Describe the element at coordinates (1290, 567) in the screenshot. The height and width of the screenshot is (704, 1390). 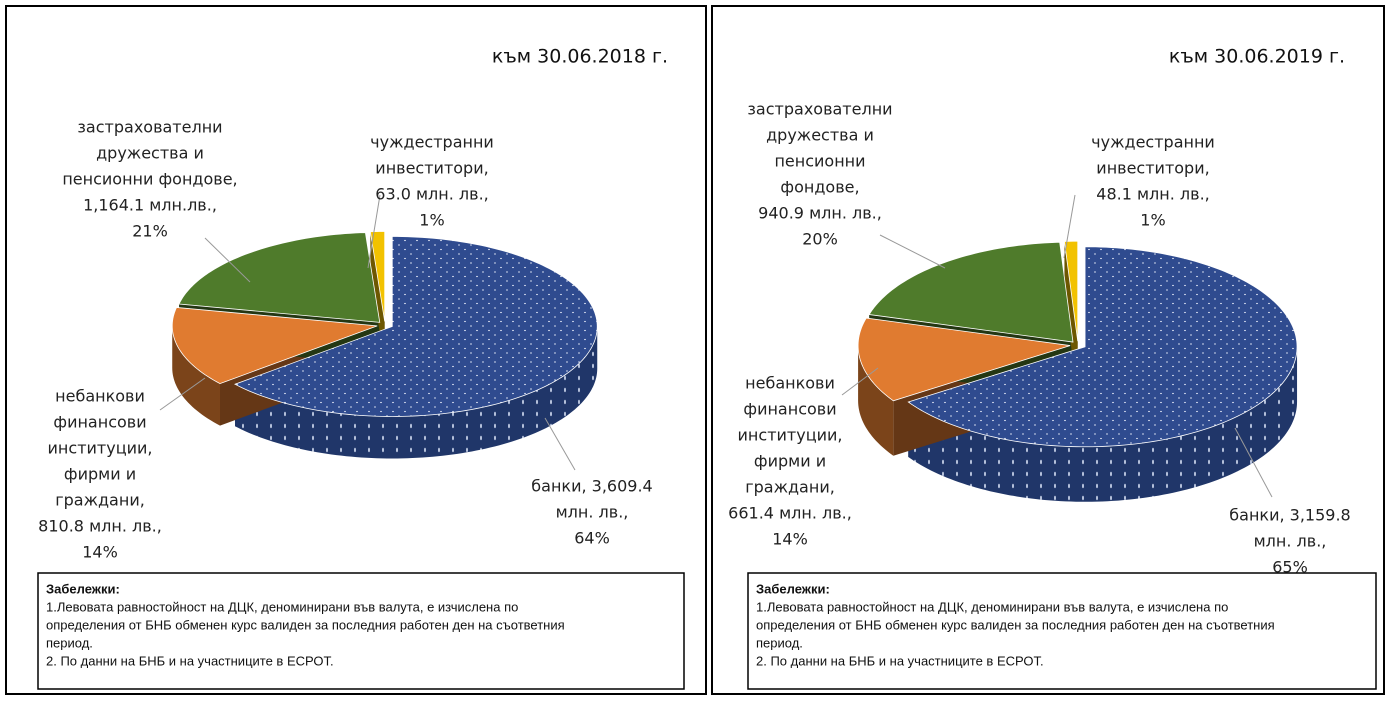
I see `data-label: 65%` at that location.